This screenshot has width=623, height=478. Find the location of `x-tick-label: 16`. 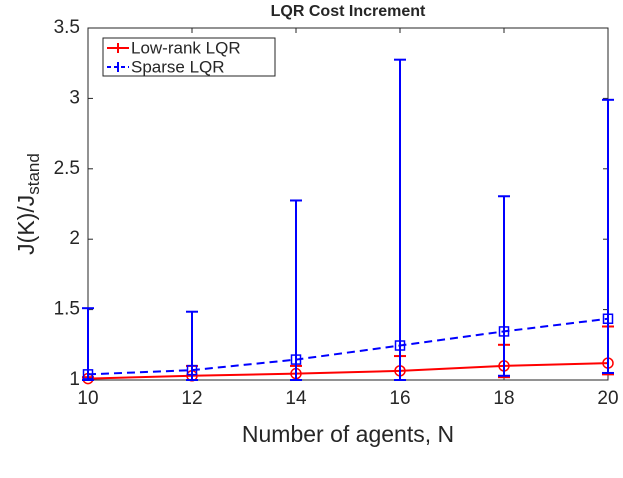

x-tick-label: 16 is located at coordinates (399, 398).